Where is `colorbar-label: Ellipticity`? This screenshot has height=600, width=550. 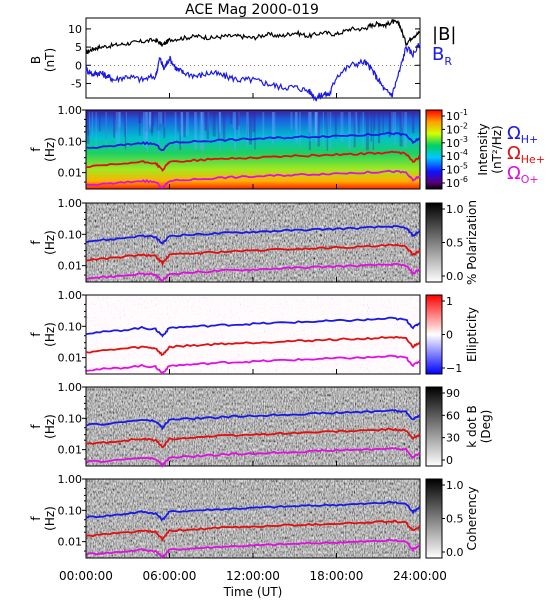 colorbar-label: Ellipticity is located at coordinates (472, 334).